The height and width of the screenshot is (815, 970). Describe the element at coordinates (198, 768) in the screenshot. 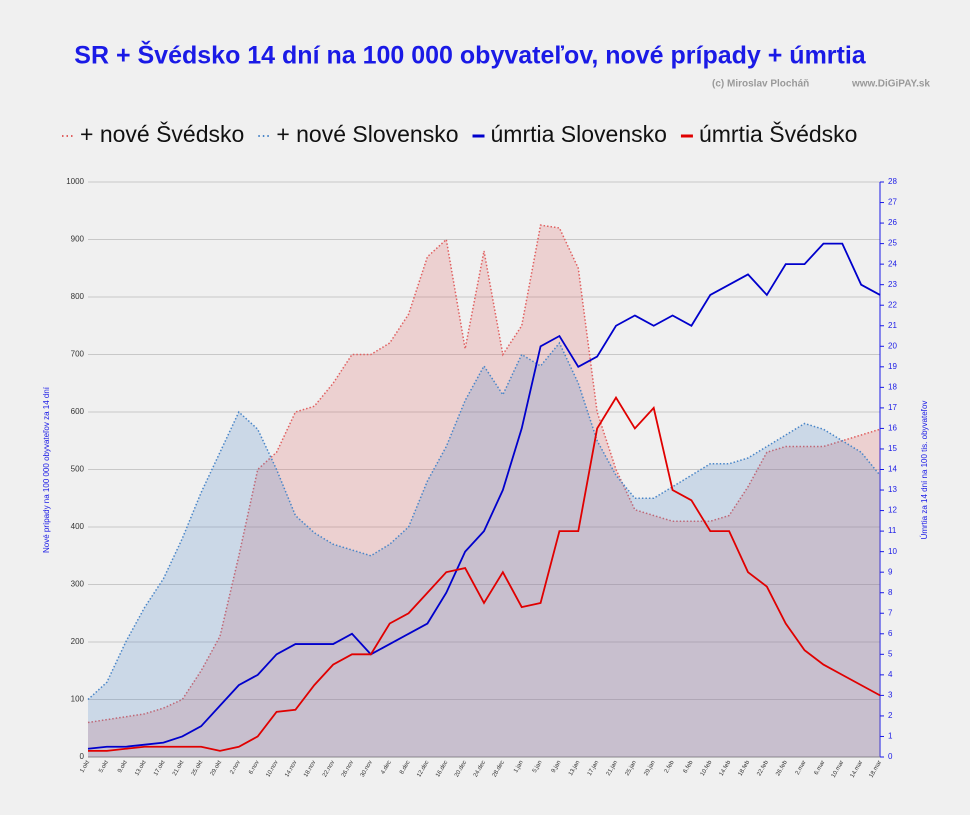

I see `x-tick-label: 25.okt` at that location.